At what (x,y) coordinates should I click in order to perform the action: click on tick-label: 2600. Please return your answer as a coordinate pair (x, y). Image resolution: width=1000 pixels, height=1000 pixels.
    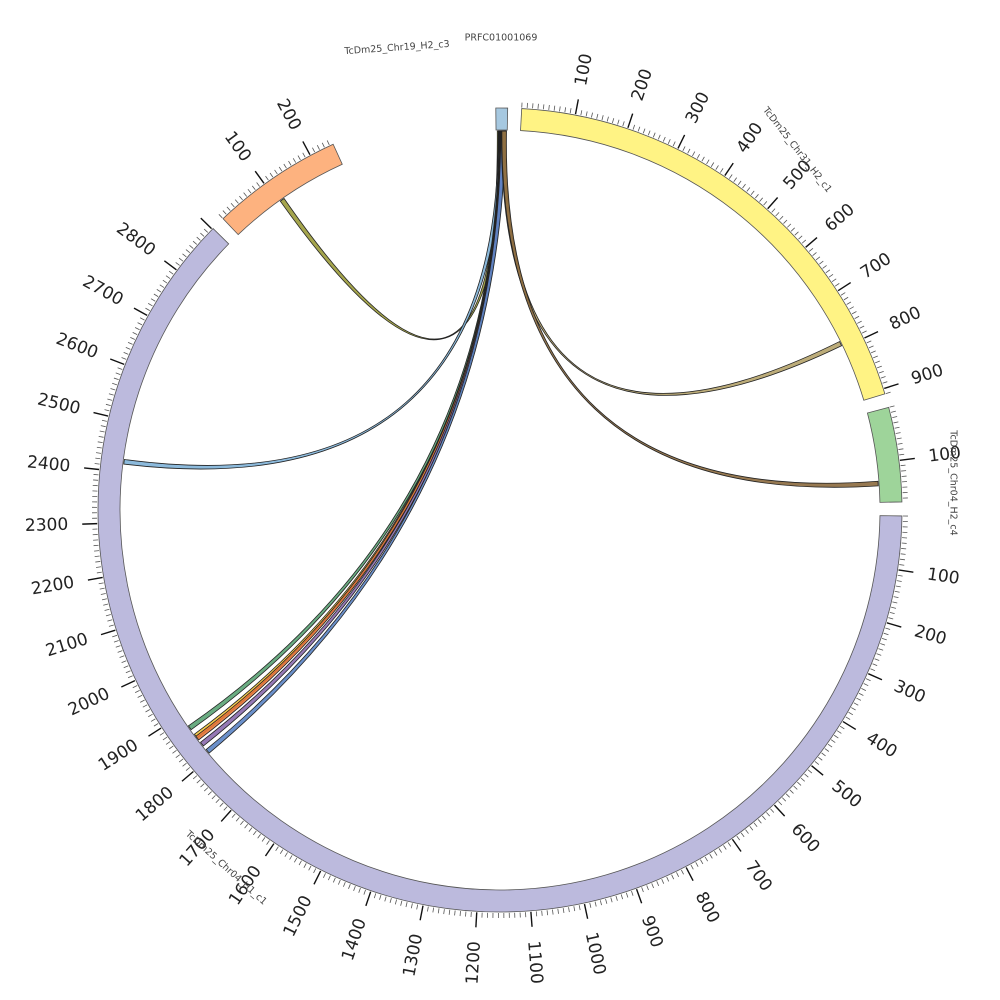
    Looking at the image, I should click on (77, 346).